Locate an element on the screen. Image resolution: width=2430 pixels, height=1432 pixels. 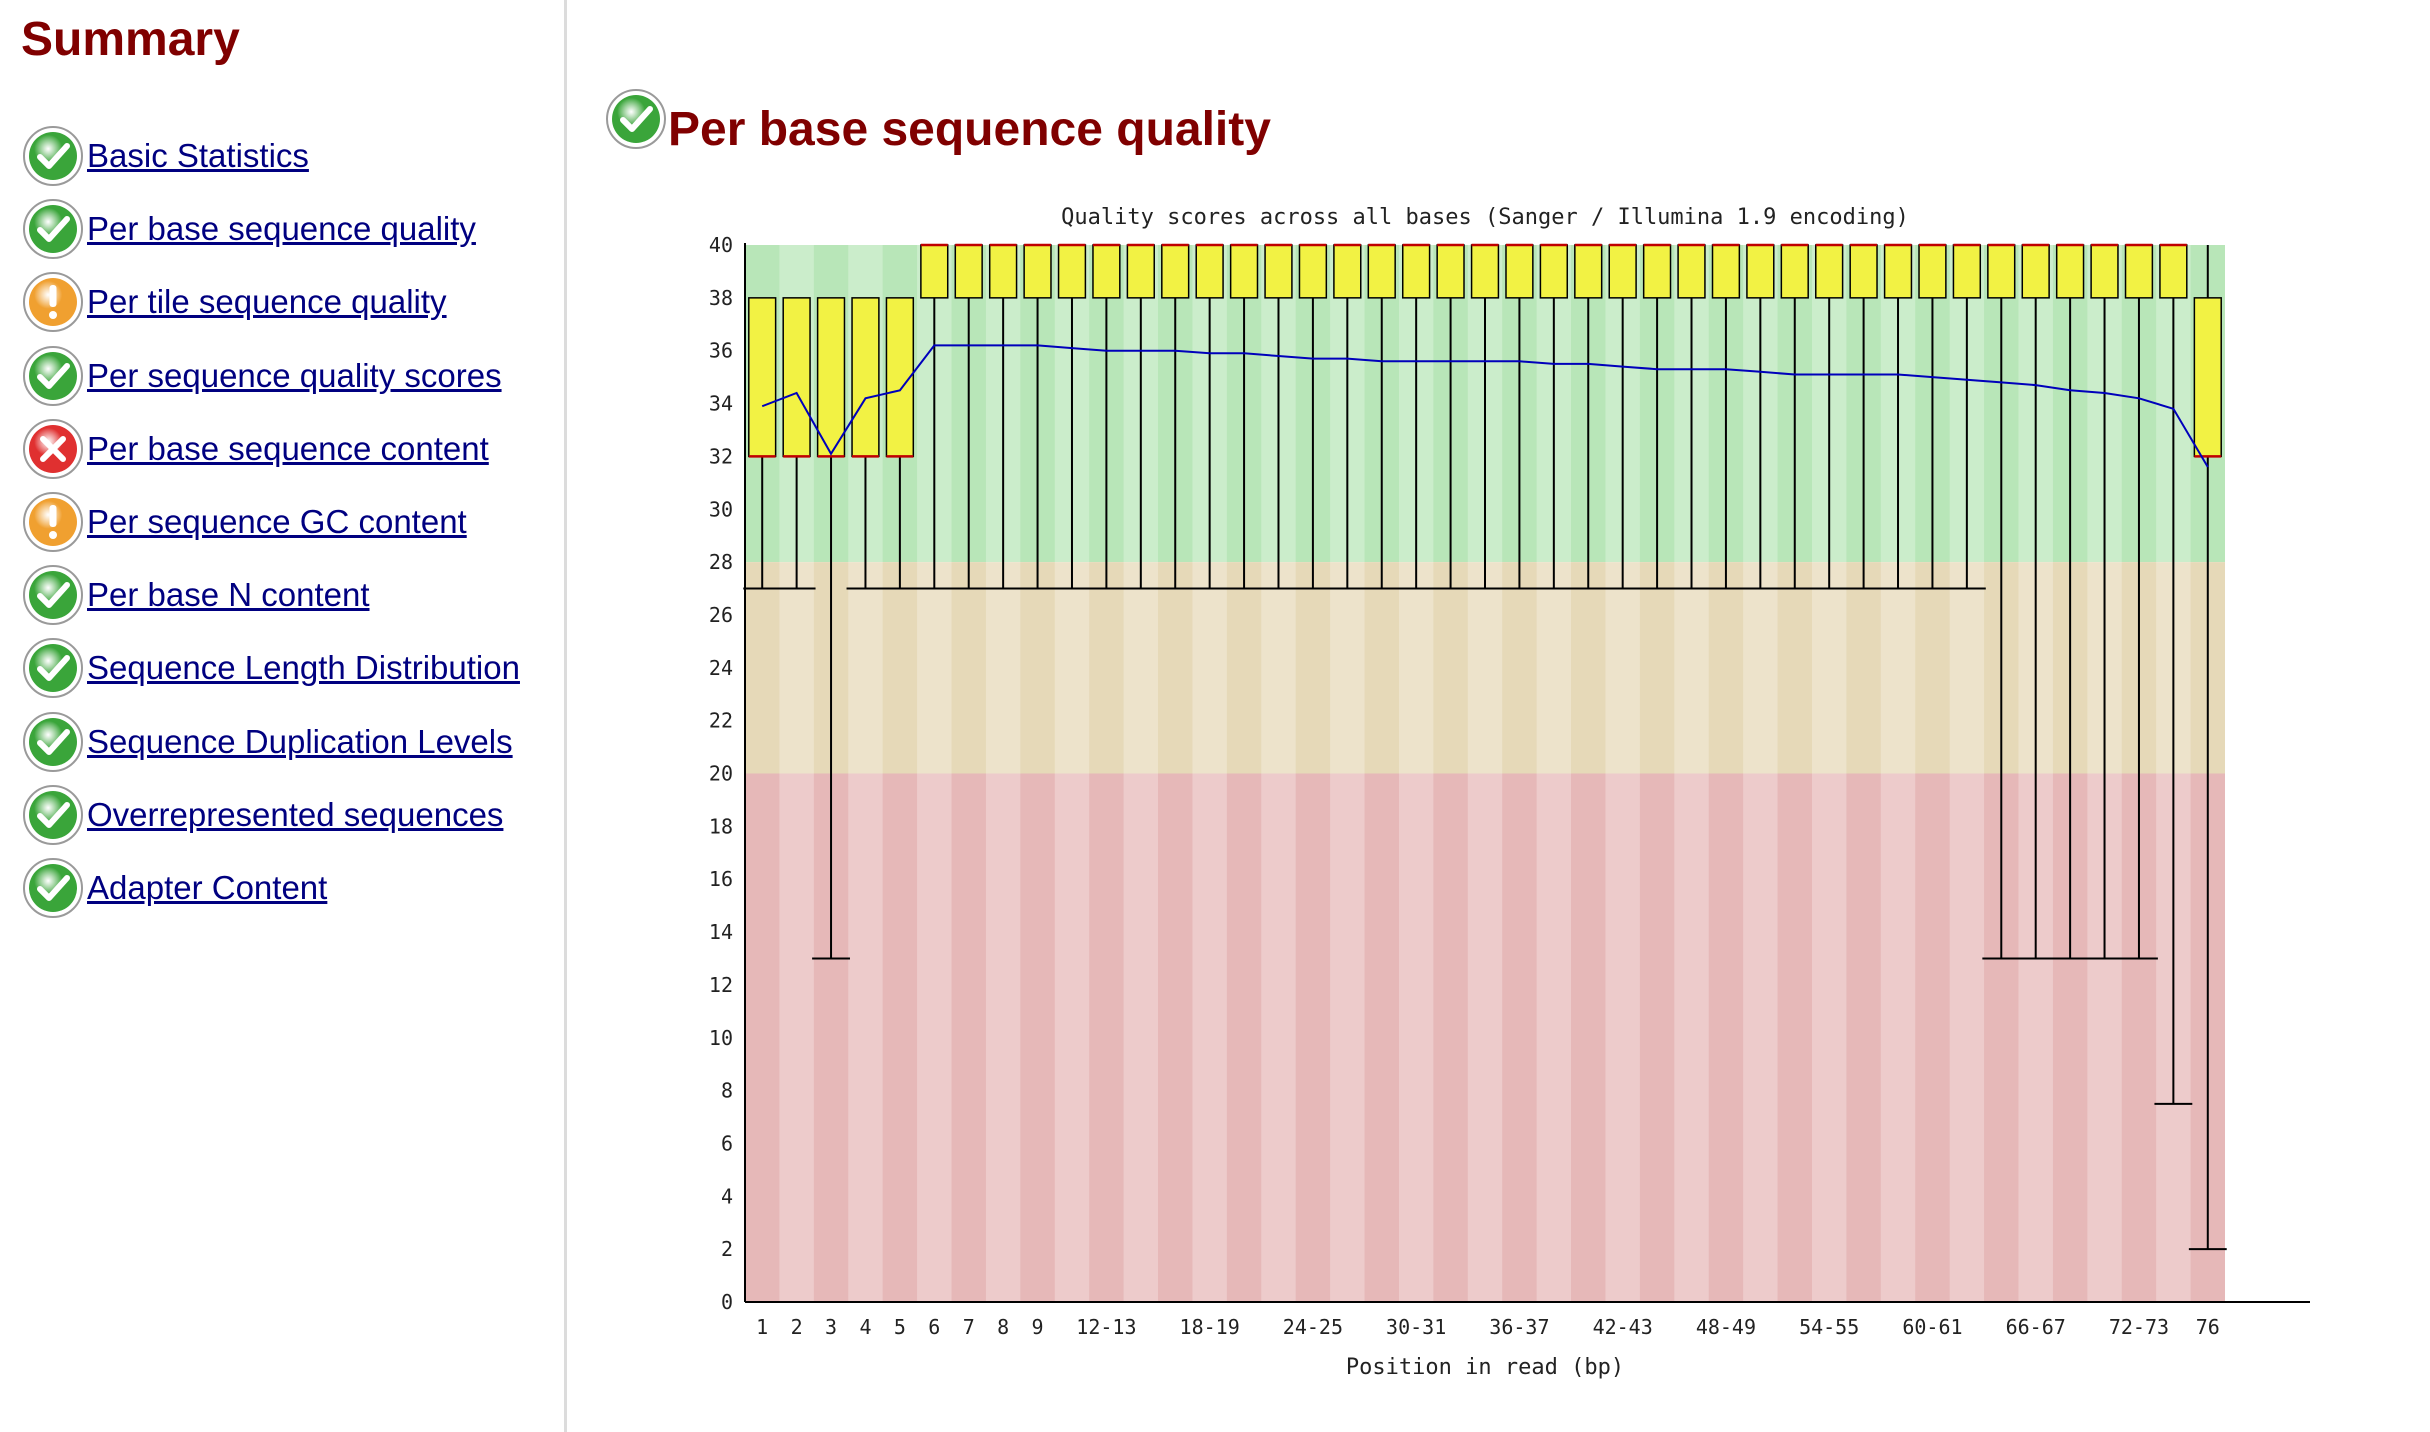
y-tick-label: 10 is located at coordinates (721, 1038).